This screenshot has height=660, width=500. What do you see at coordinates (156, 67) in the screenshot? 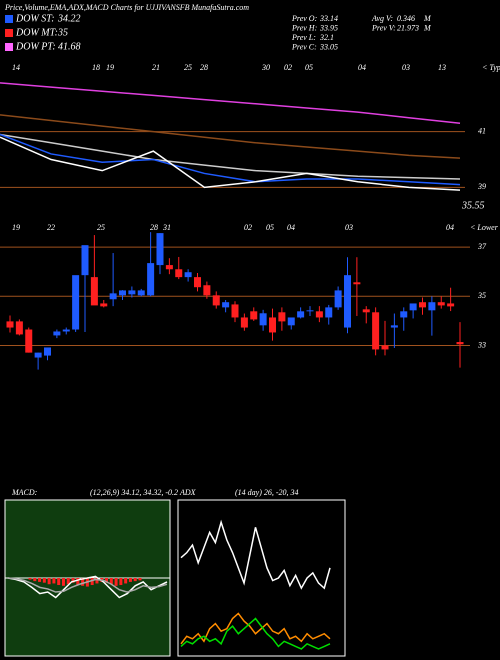
I see `x-tick-label: 21` at bounding box center [156, 67].